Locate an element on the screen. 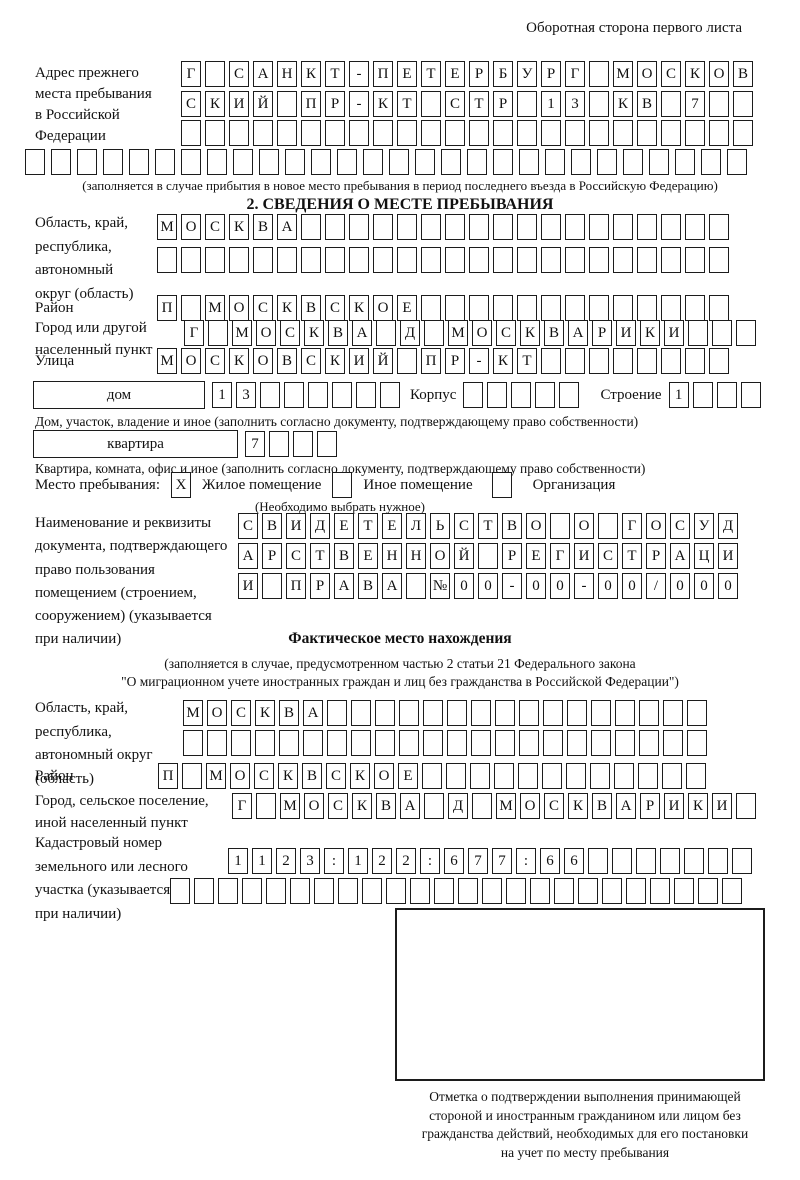 This screenshot has height=1180, width=800. char-box: Й is located at coordinates (464, 556).